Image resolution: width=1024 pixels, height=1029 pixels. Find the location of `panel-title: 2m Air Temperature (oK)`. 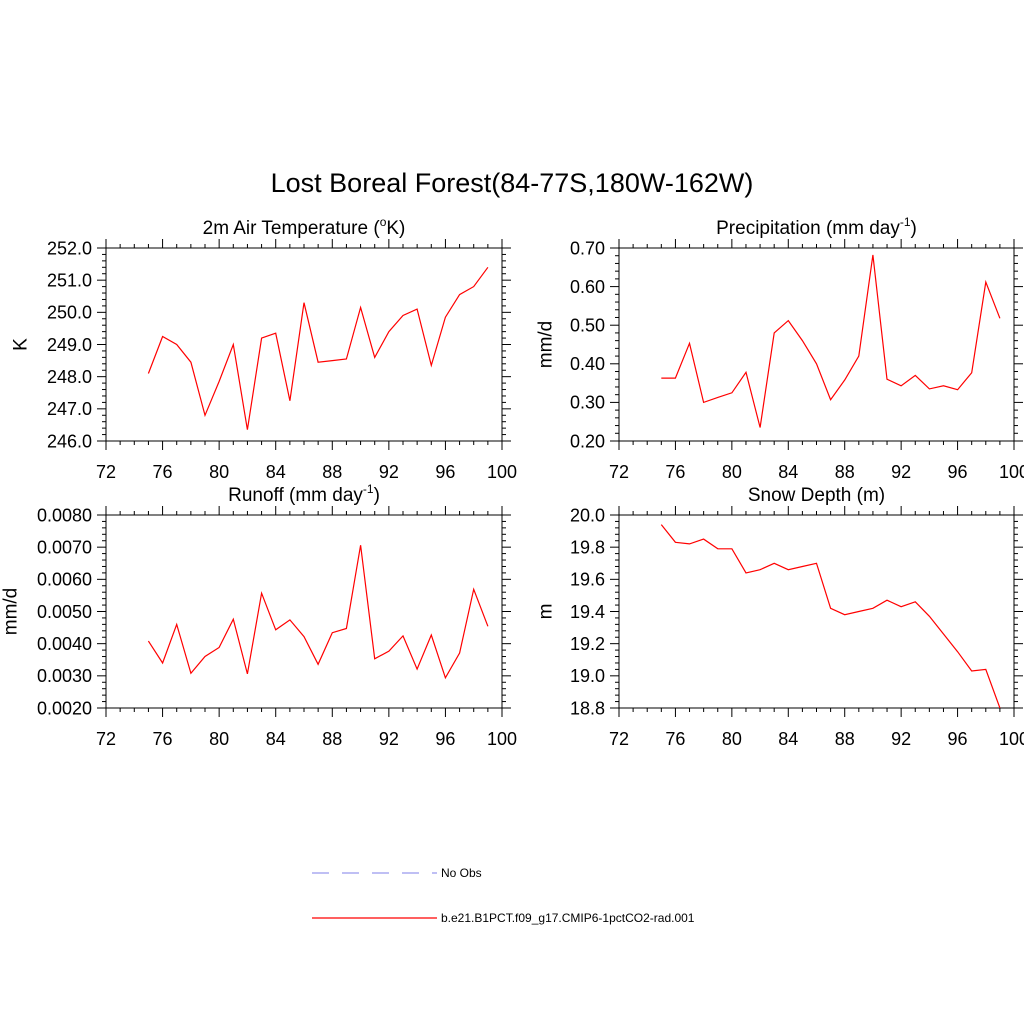

panel-title: 2m Air Temperature (oK) is located at coordinates (304, 227).